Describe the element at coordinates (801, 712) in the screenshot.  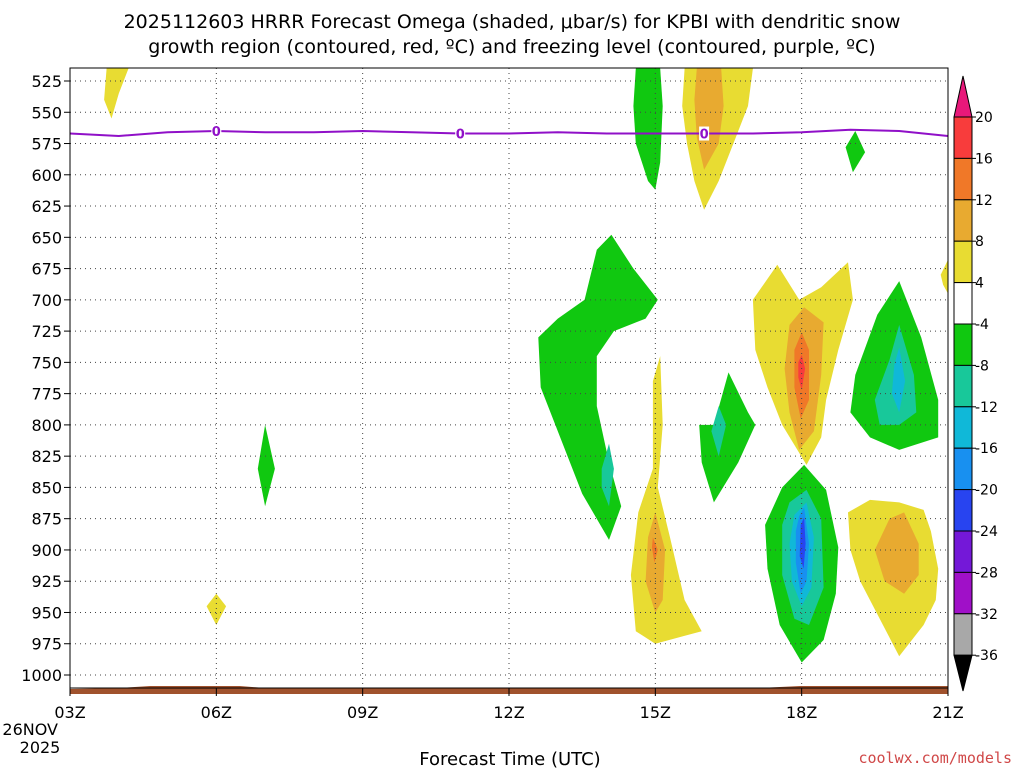
I see `x-tick-label: 18Z` at that location.